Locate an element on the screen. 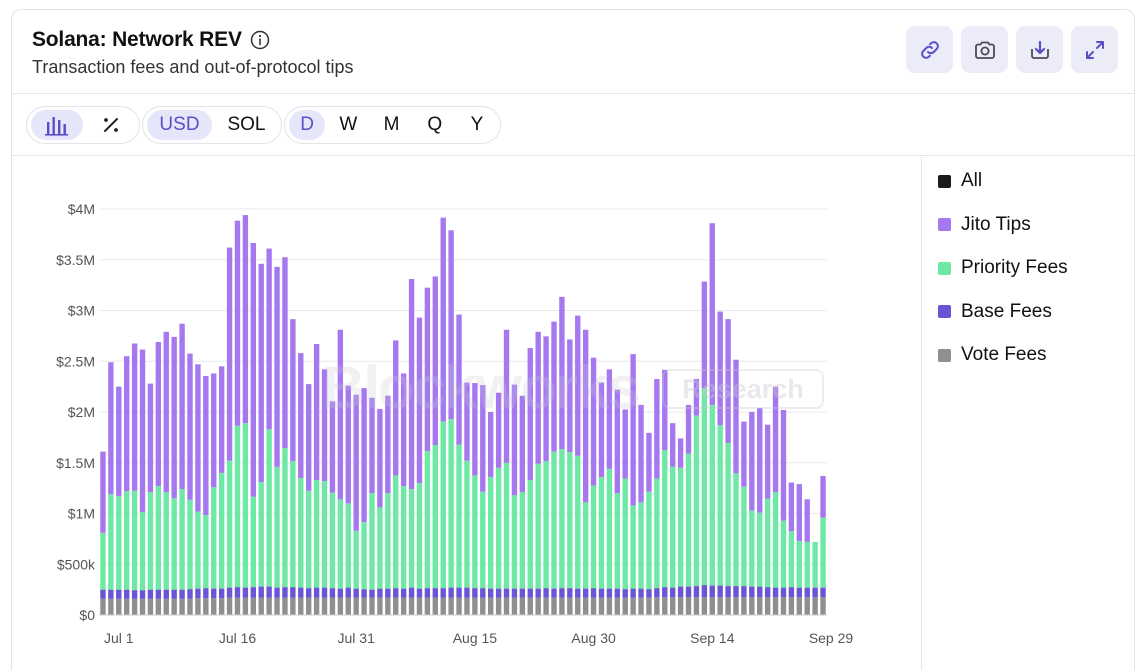  currency-sol: SOL is located at coordinates (246, 124).